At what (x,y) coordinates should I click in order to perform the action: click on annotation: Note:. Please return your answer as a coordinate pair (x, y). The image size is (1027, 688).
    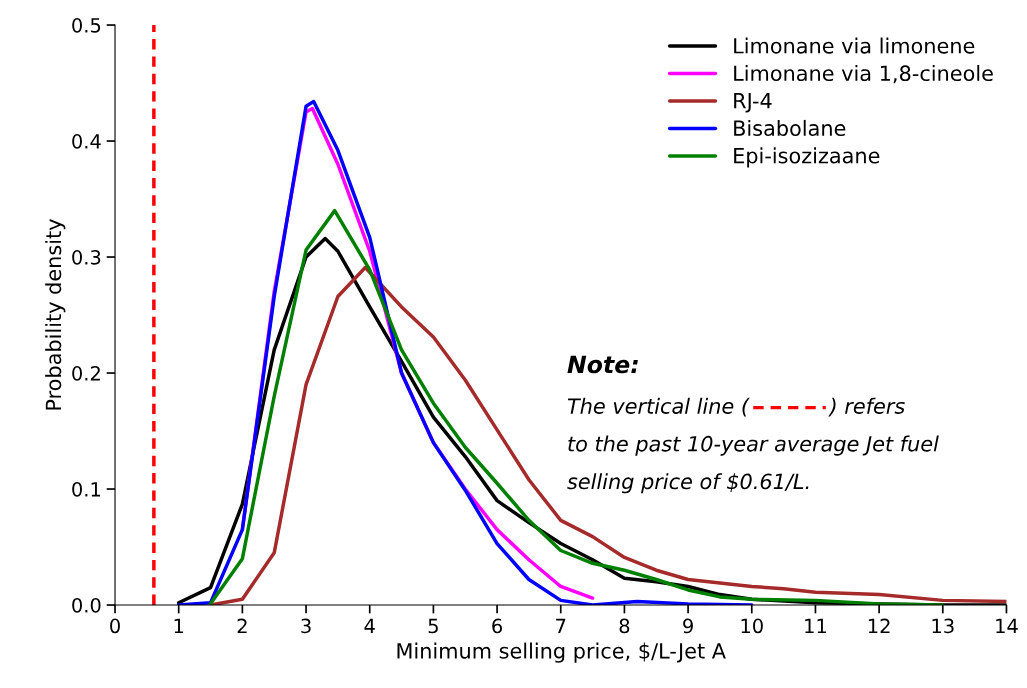
    Looking at the image, I should click on (602, 364).